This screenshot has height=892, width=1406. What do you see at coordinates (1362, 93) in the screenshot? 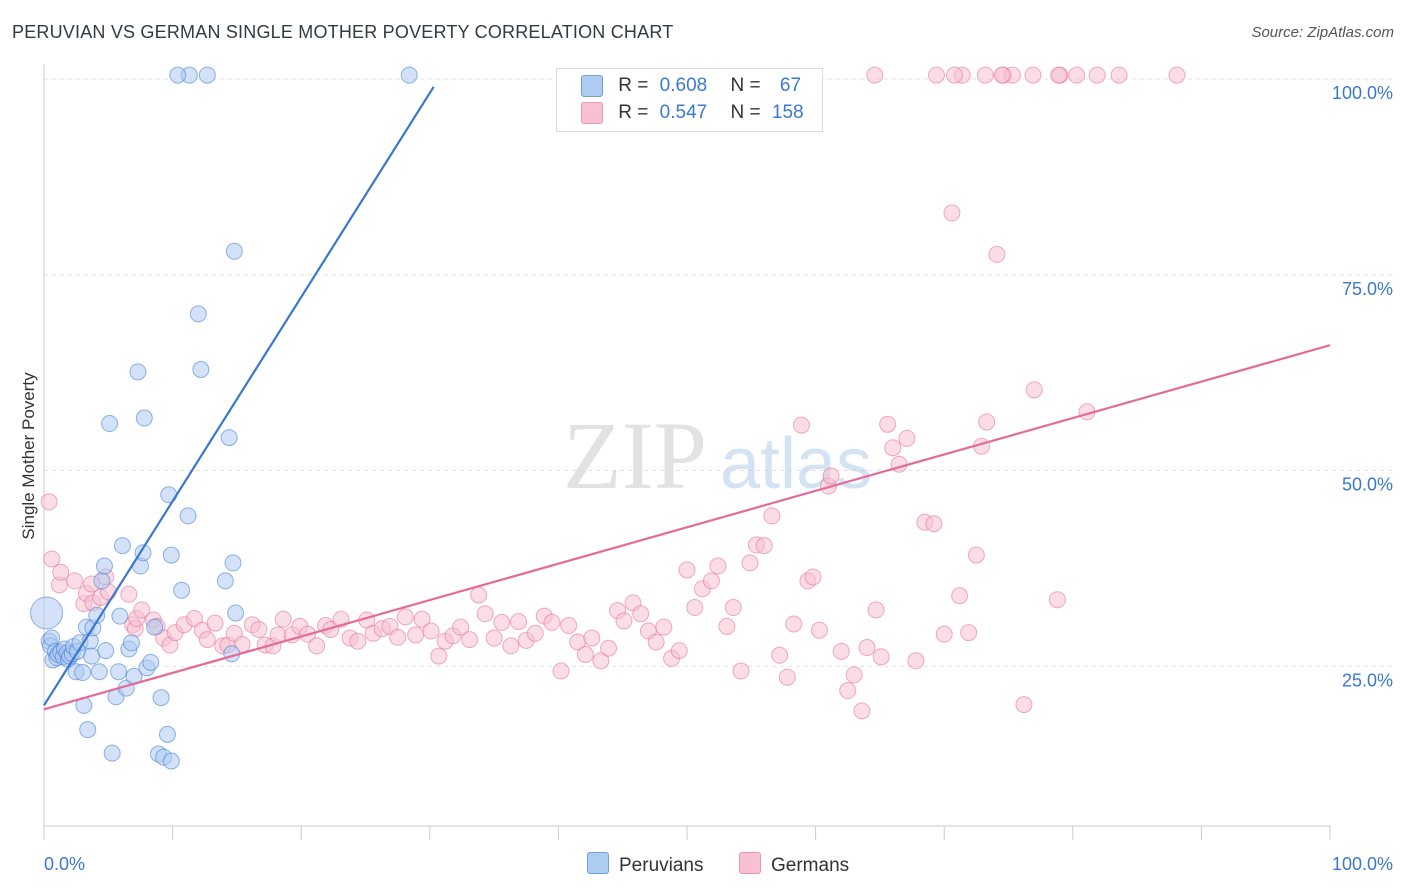
I see `y-tick-label: 100.0%` at bounding box center [1362, 93].